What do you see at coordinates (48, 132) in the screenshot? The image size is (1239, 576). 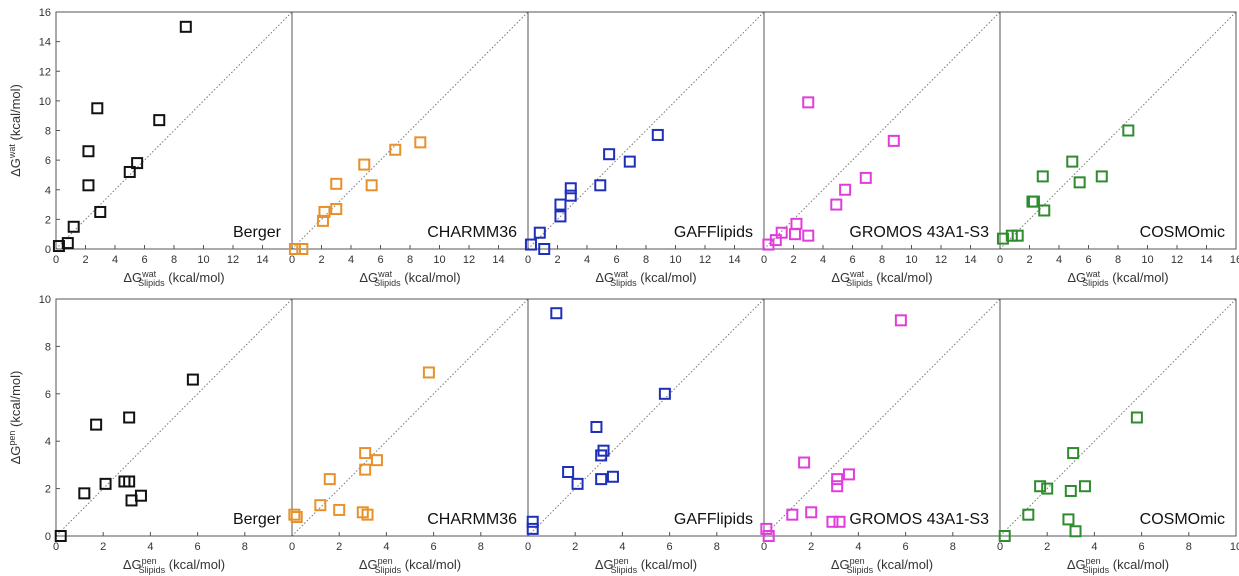 I see `row0-y-tick-label: 8` at bounding box center [48, 132].